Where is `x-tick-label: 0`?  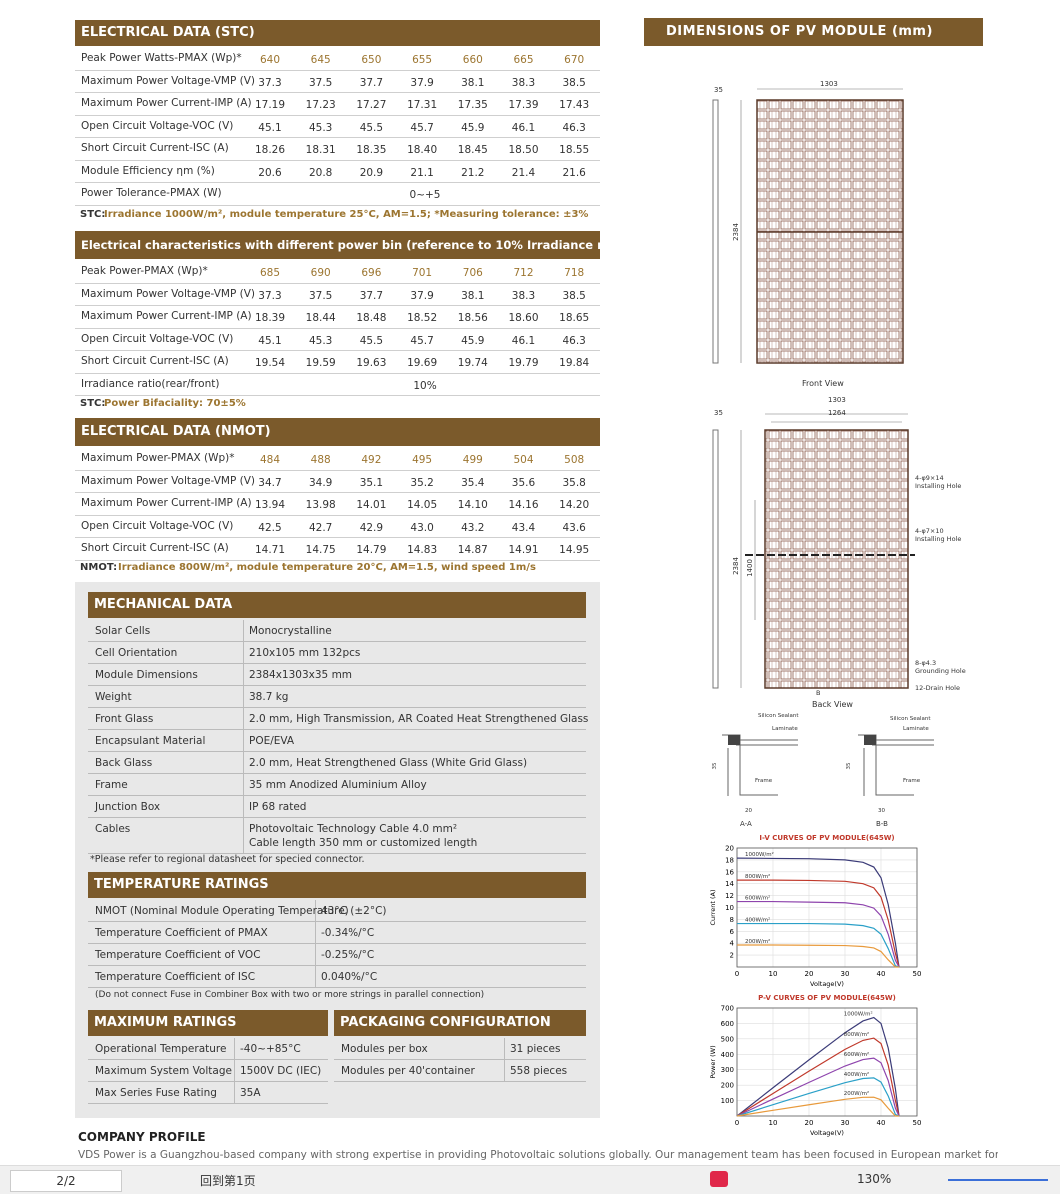 x-tick-label: 0 is located at coordinates (737, 974).